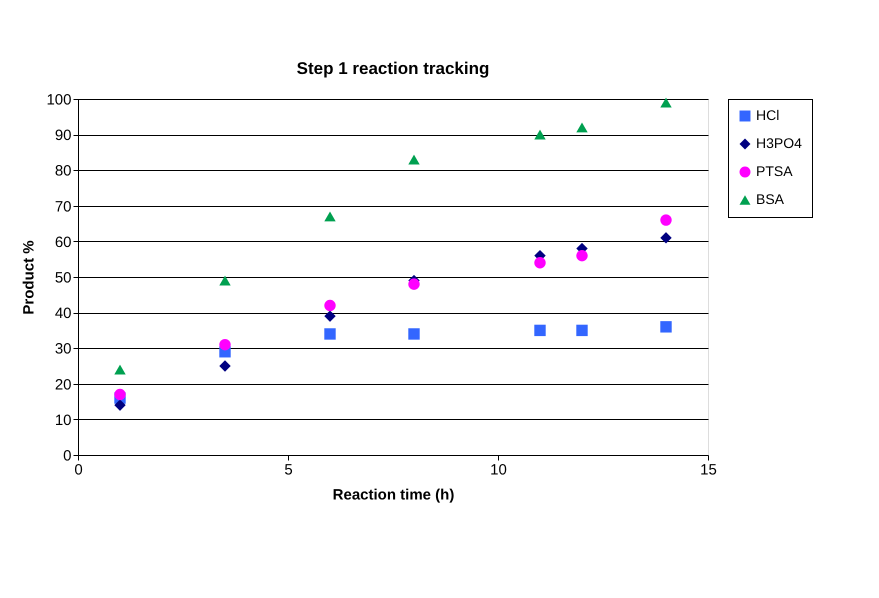 The width and height of the screenshot is (879, 598). Describe the element at coordinates (708, 470) in the screenshot. I see `x-tick-label: 15` at that location.